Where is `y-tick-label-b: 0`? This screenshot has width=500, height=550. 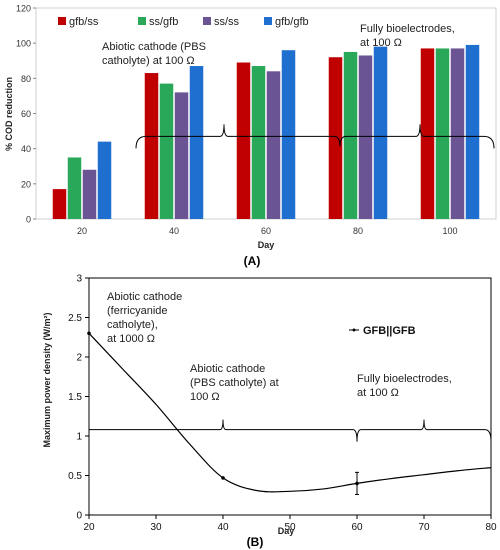 y-tick-label-b: 0 is located at coordinates (79, 516).